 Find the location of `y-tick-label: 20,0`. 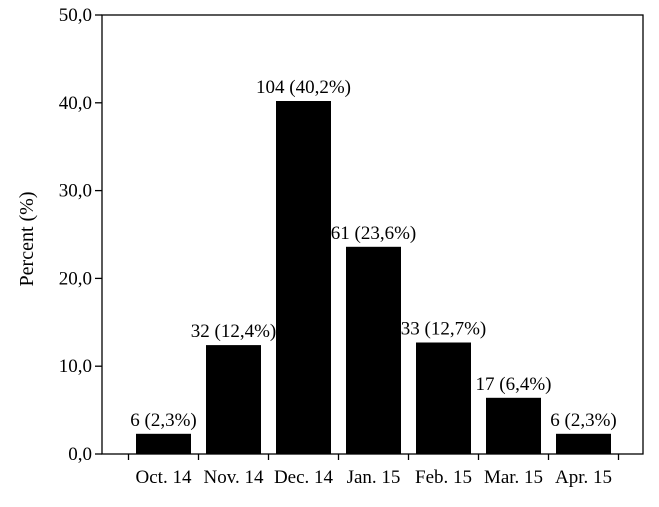

y-tick-label: 20,0 is located at coordinates (75, 278).